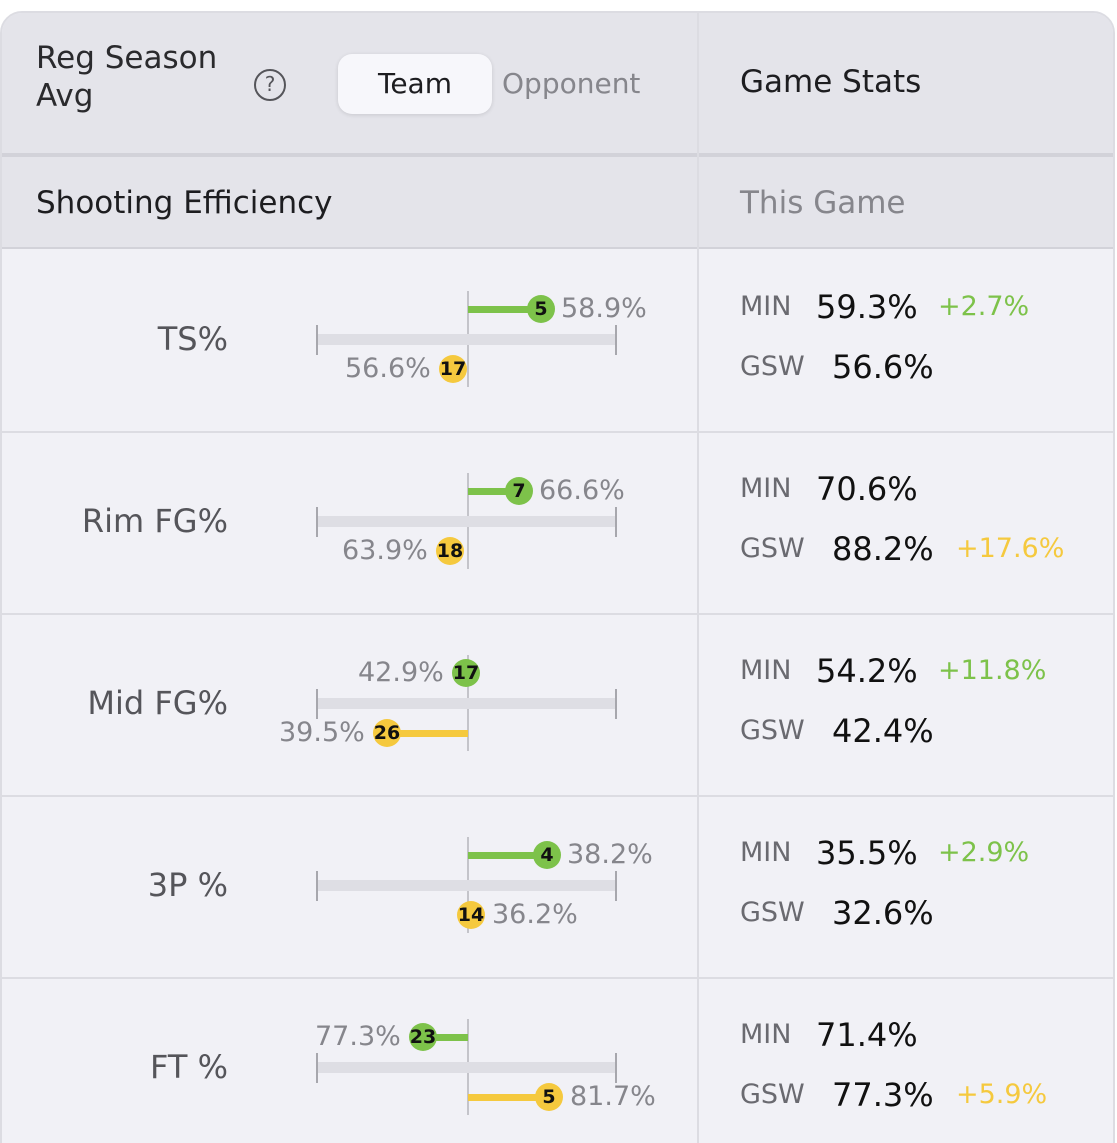  I want to click on game-opp-diff: +5.9%, so click(1002, 1094).